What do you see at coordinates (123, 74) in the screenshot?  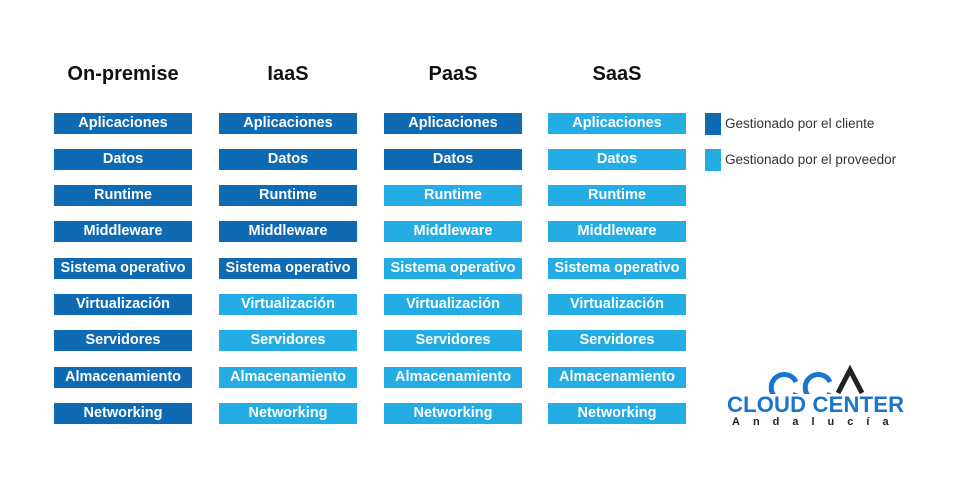 I see `column-title: On-premise` at bounding box center [123, 74].